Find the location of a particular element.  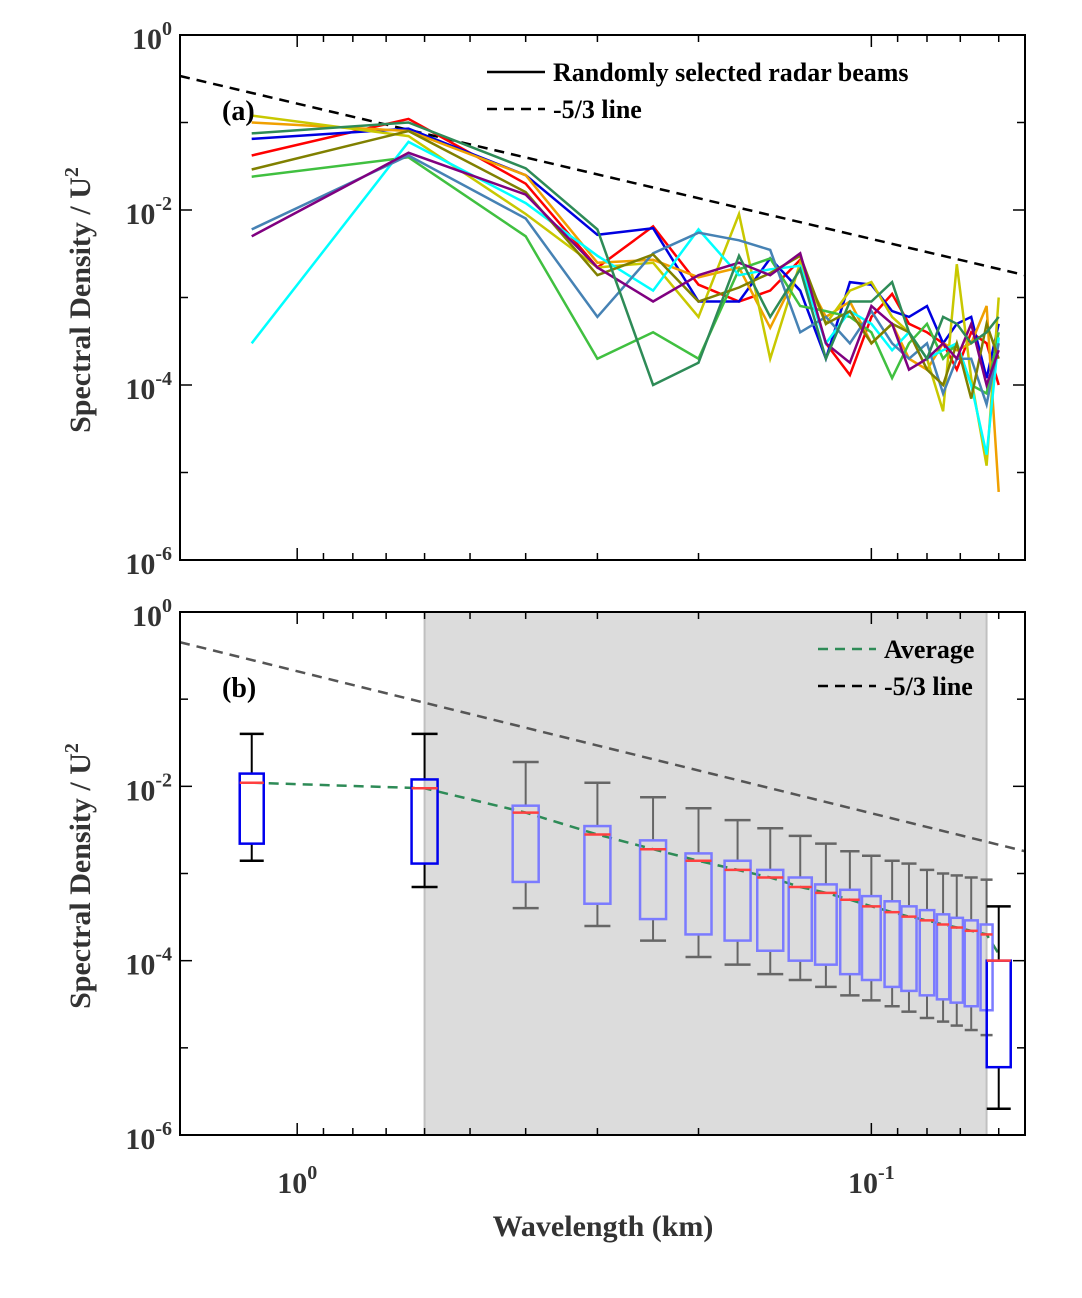

x-axis-label: Wavelength (km) is located at coordinates (603, 1226).